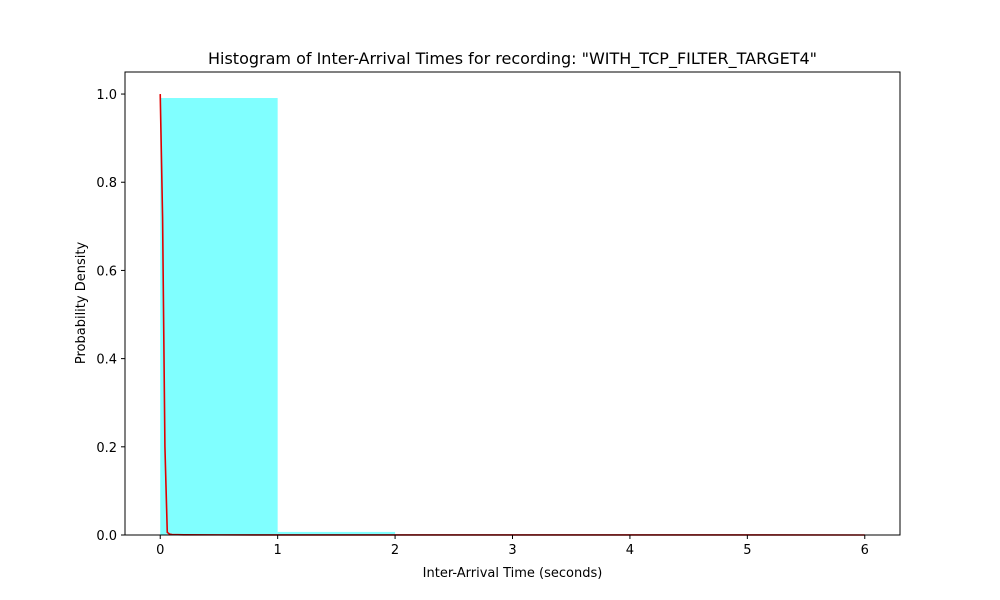  I want to click on x-tick-label: 0, so click(160, 550).